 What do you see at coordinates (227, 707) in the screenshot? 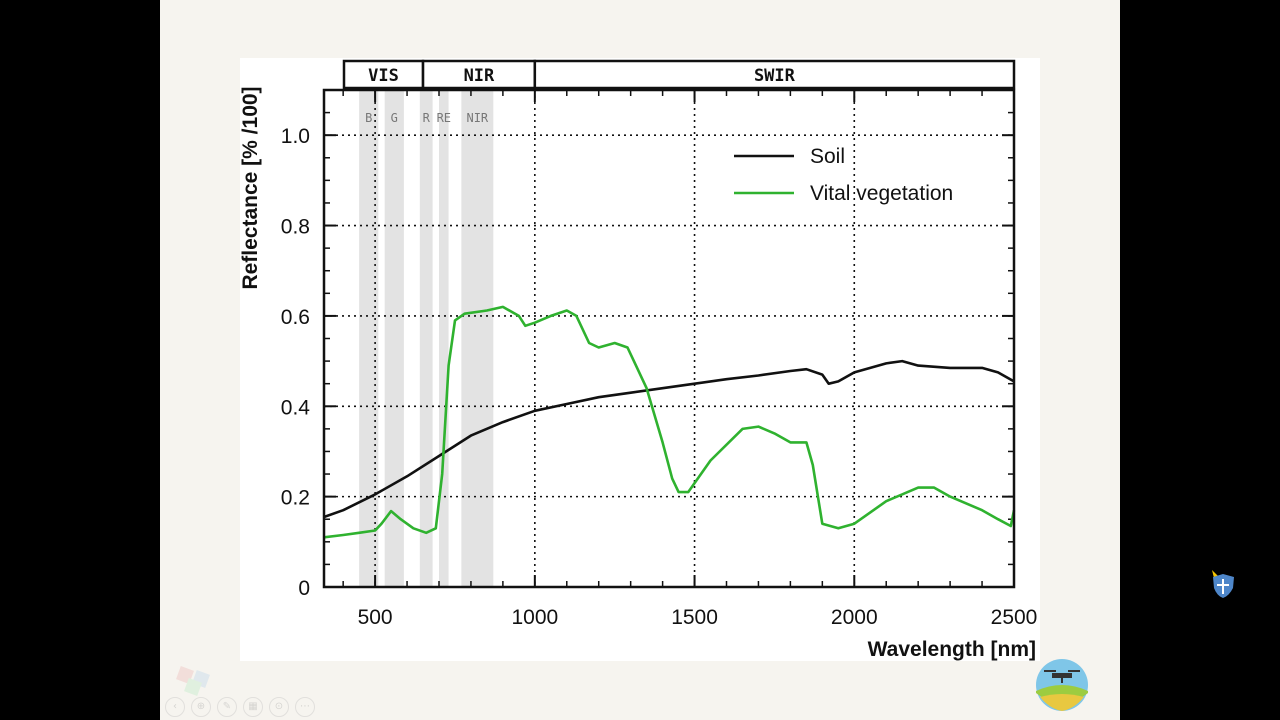
I see `player-control-button: ✎` at bounding box center [227, 707].